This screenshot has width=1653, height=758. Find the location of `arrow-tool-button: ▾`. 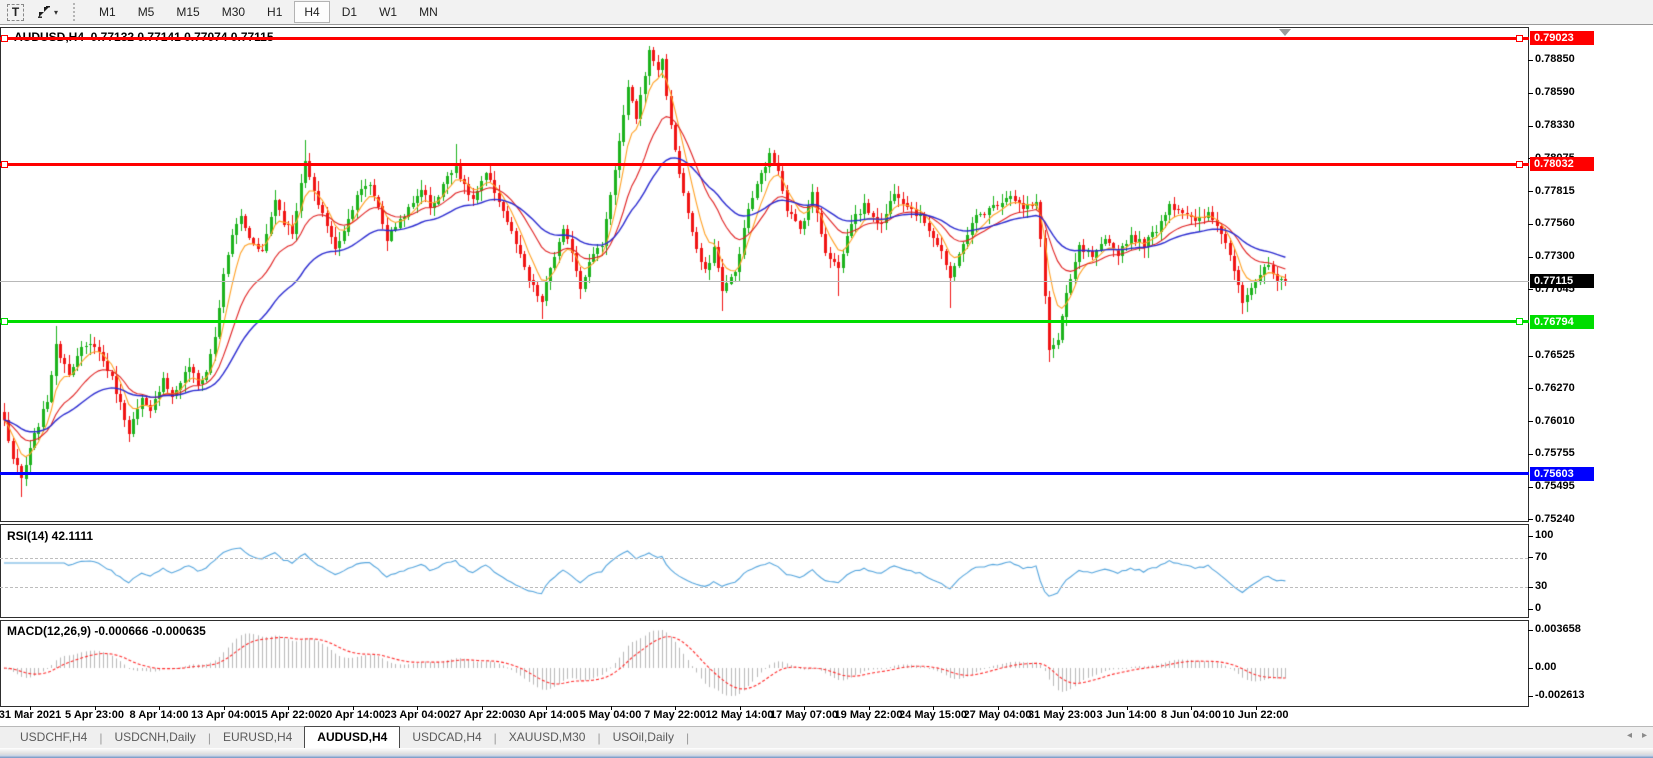

arrow-tool-button: ▾ is located at coordinates (47, 12).